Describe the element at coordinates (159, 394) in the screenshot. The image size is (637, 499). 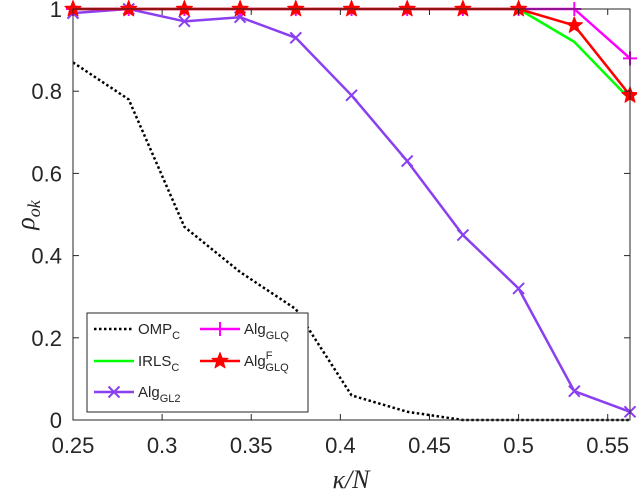
I see `legend-label: AlgGL2` at that location.